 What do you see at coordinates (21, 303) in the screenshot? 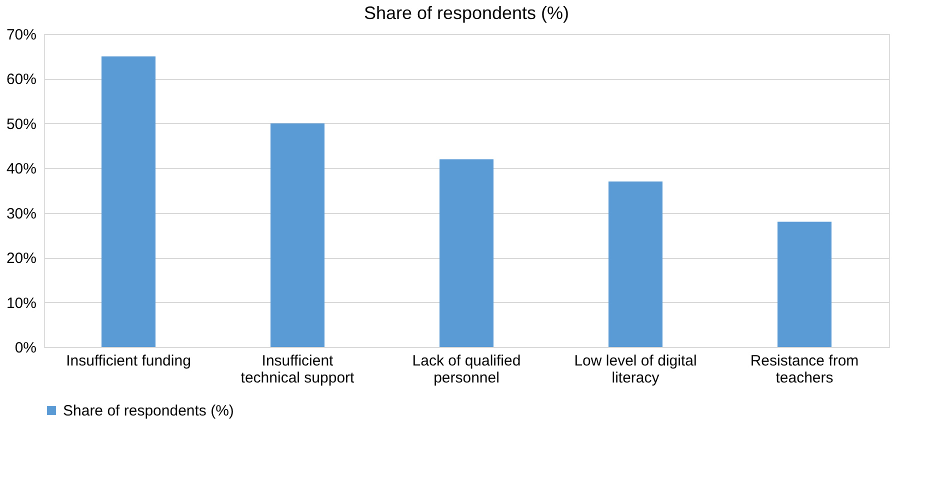
I see `y-tick-label: 10%` at bounding box center [21, 303].